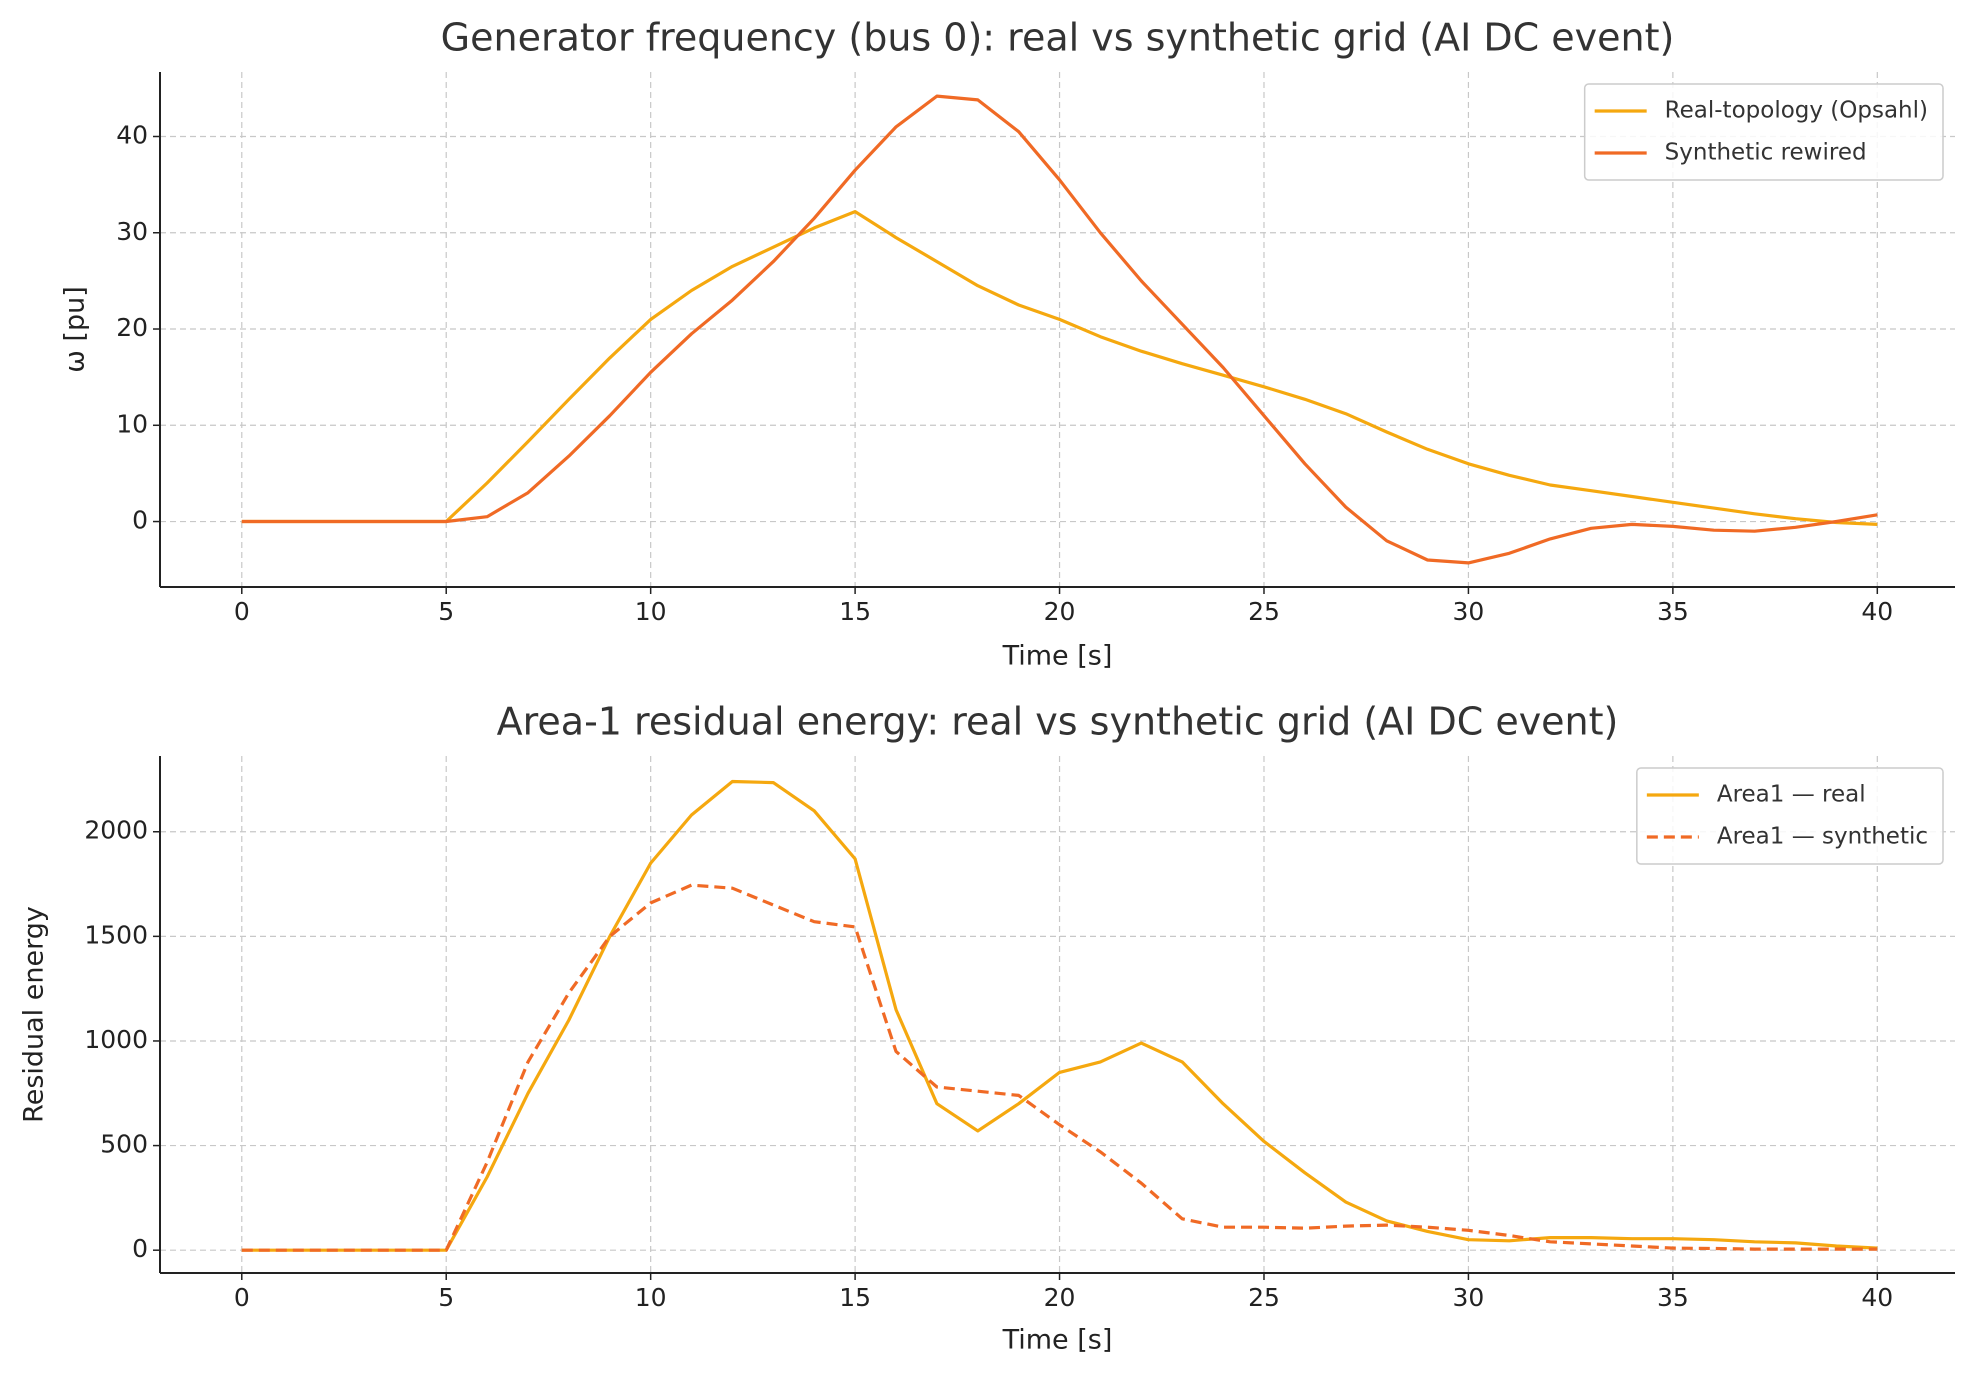  Describe the element at coordinates (116, 1039) in the screenshot. I see `y-tick-label: 1000` at that location.